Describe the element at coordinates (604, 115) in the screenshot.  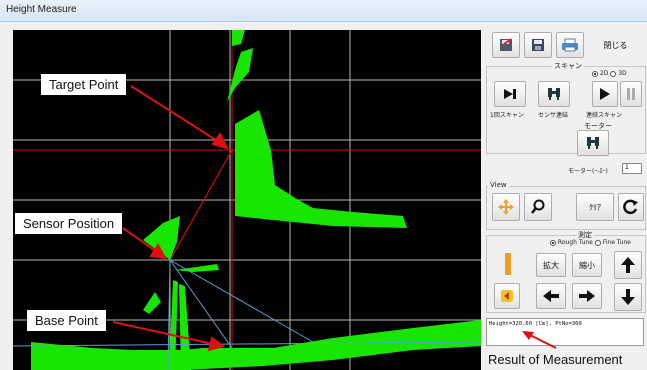
I see `continuous-scan-label: 連続スキャン` at that location.